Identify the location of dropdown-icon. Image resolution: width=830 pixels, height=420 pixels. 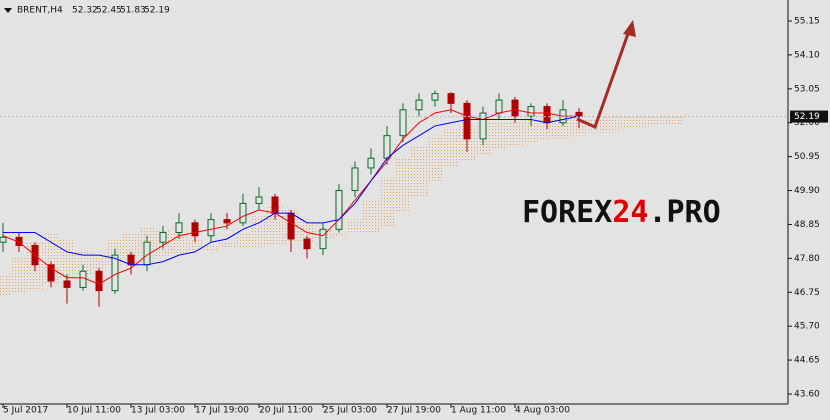
(8, 10).